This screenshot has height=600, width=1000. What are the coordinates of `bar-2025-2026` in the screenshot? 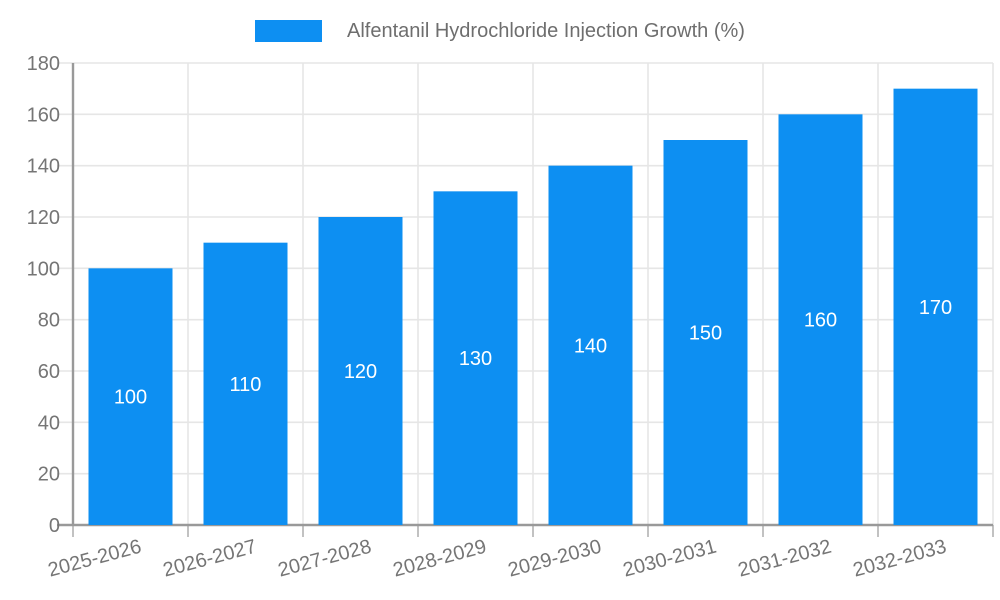 It's located at (130, 396).